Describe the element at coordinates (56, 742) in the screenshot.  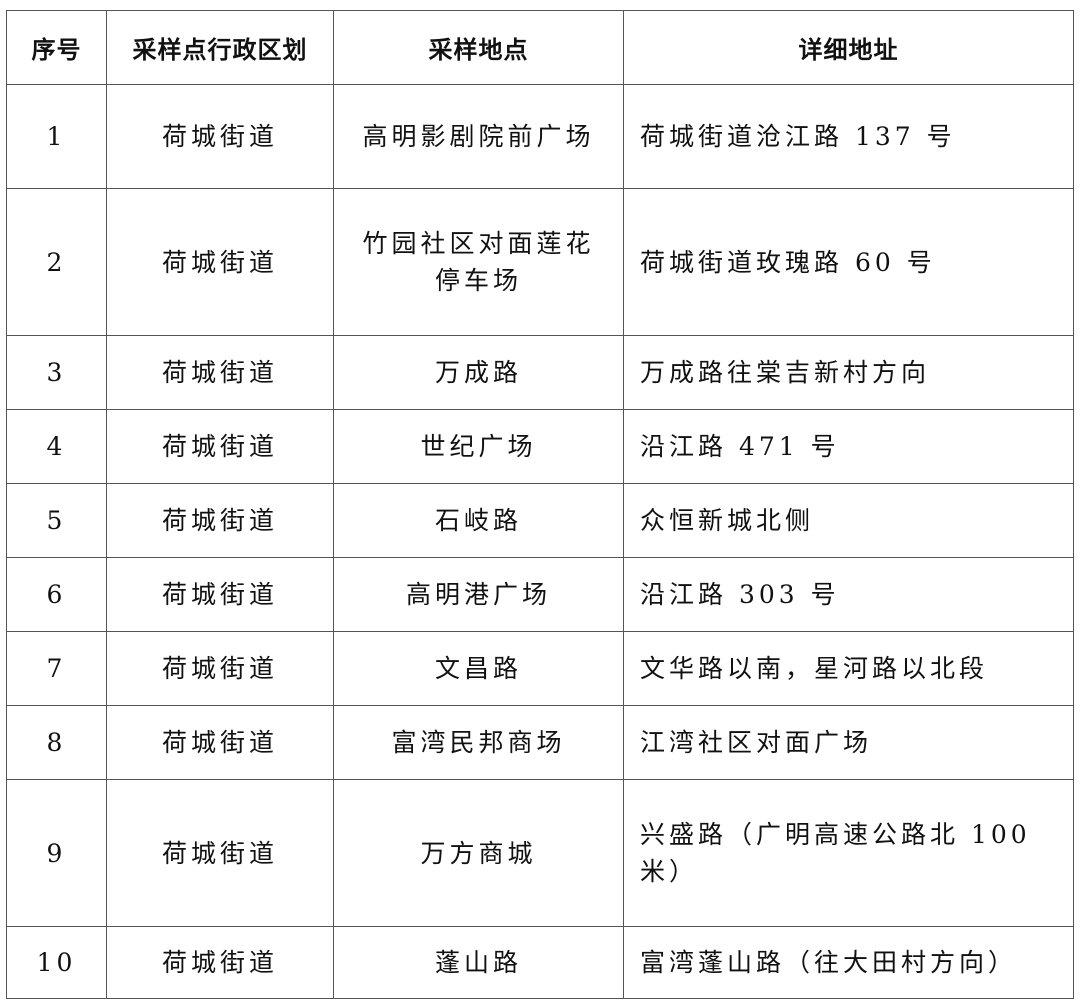
I see `cell-no: 8` at that location.